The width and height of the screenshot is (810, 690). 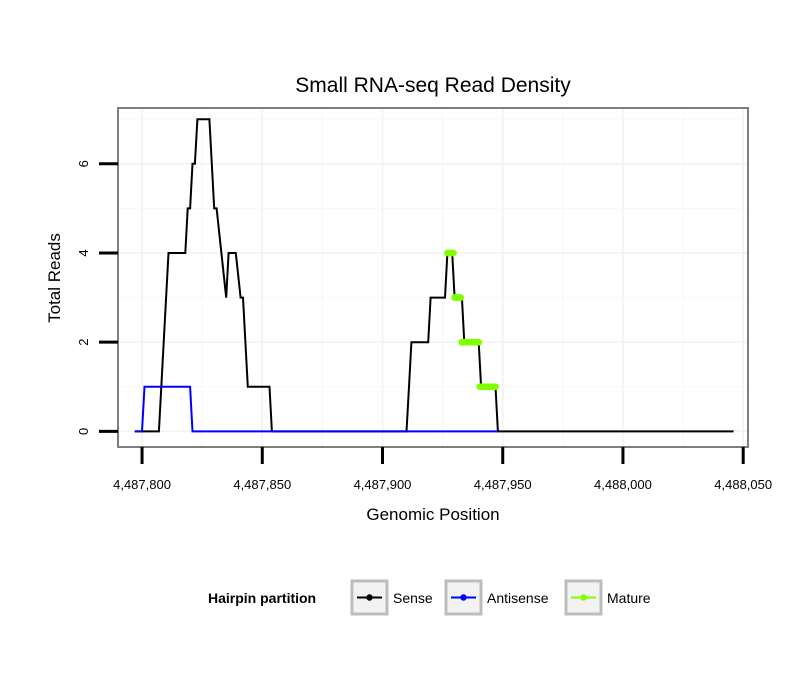 I want to click on x-tick-label: 4,487,850, so click(x=262, y=484).